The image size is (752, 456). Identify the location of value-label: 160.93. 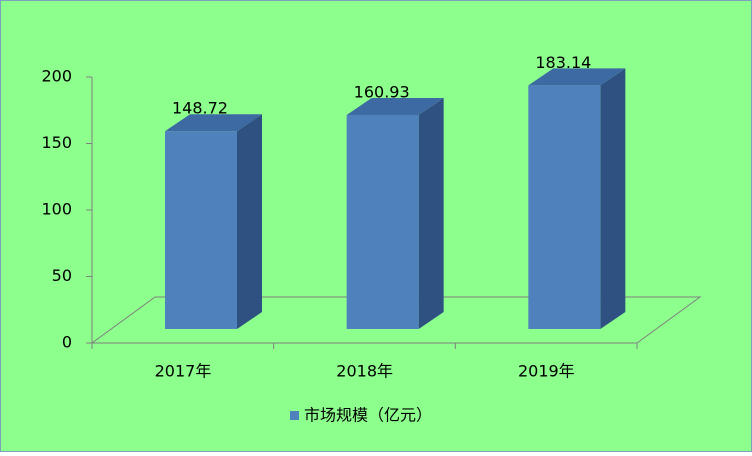
(382, 91).